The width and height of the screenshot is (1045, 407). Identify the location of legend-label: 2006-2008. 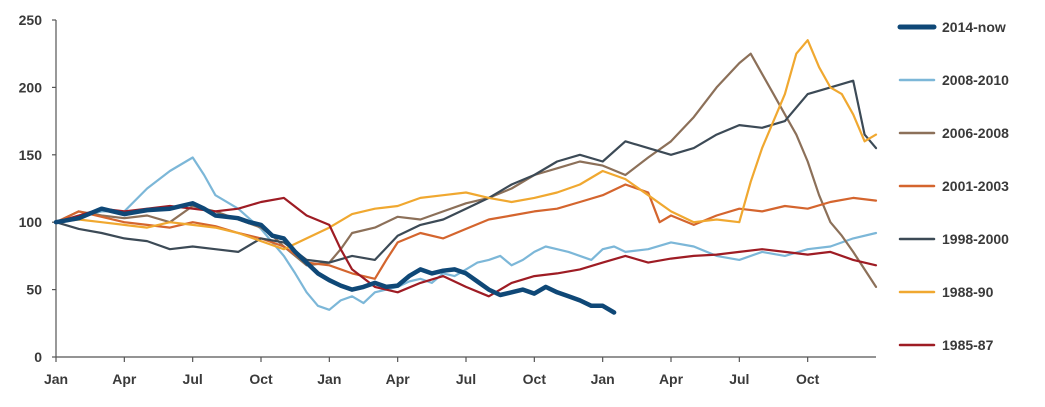
(975, 133).